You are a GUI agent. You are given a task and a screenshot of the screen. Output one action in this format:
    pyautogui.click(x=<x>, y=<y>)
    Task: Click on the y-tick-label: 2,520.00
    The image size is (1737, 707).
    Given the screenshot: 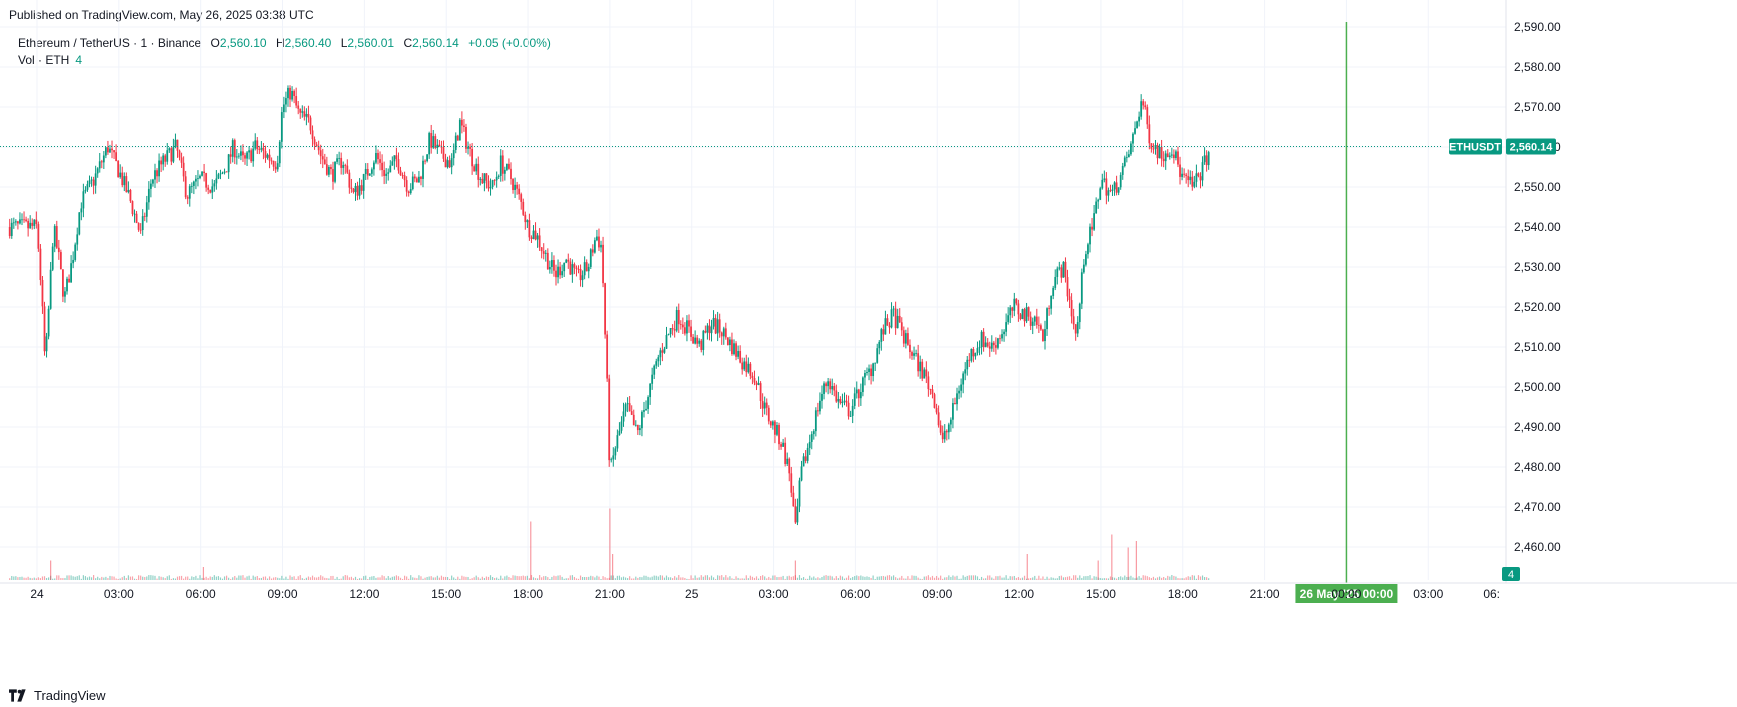 What is the action you would take?
    pyautogui.click(x=1537, y=307)
    